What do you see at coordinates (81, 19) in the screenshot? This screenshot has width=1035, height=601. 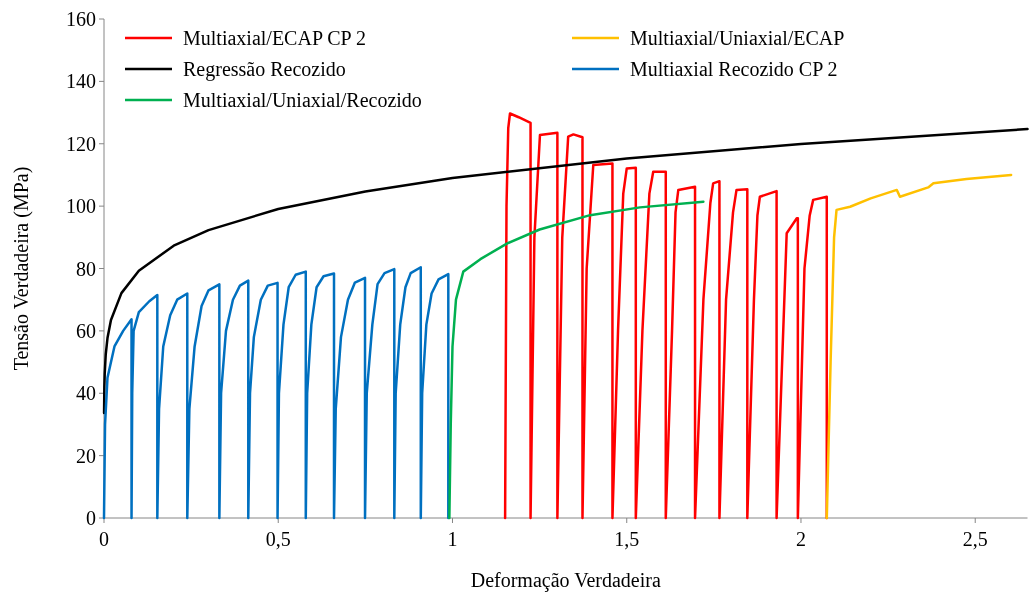 I see `y-tick-label: 160` at bounding box center [81, 19].